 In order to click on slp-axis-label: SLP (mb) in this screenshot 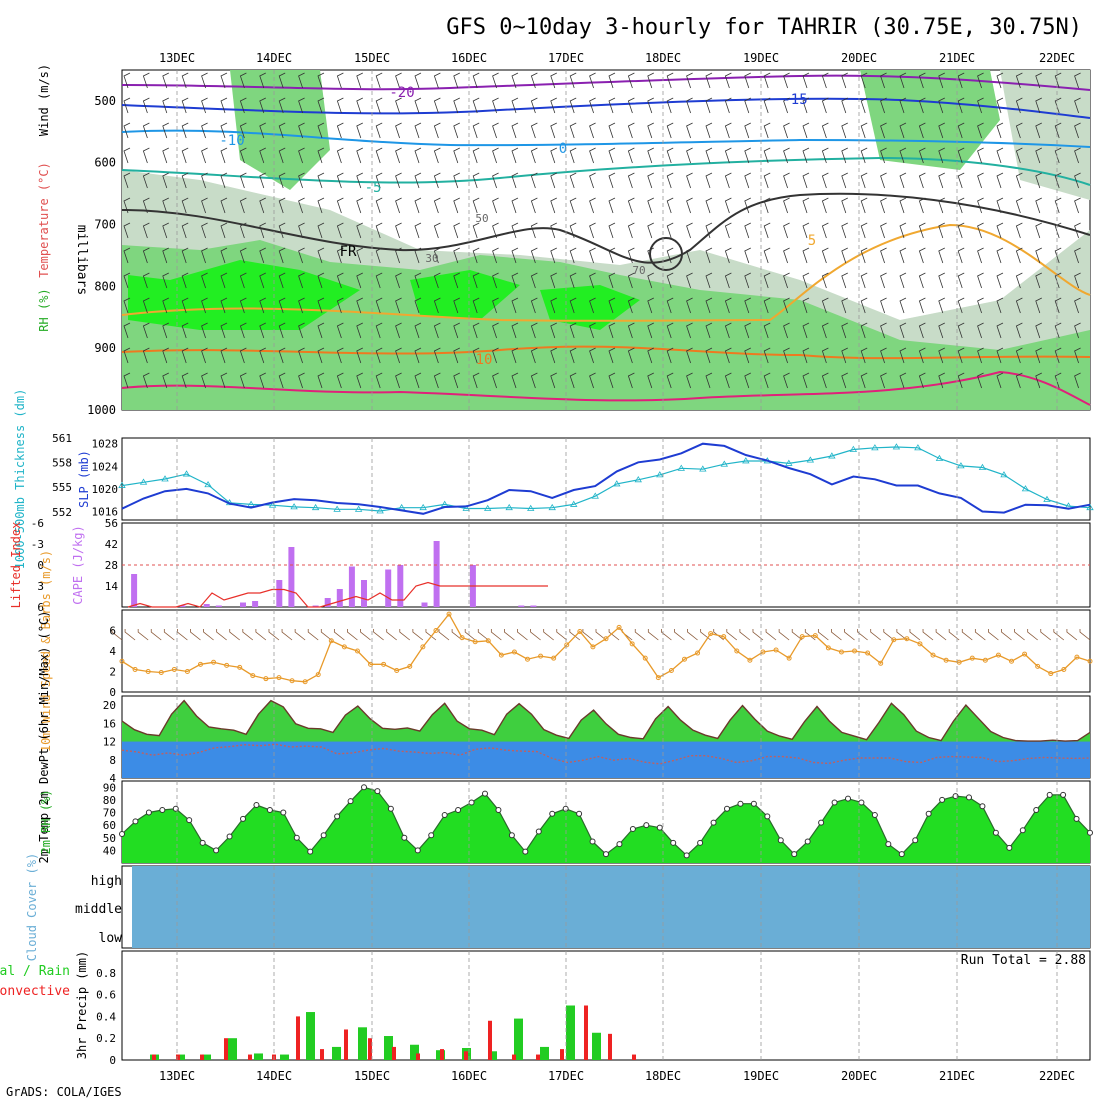, I will do `click(84, 479)`.